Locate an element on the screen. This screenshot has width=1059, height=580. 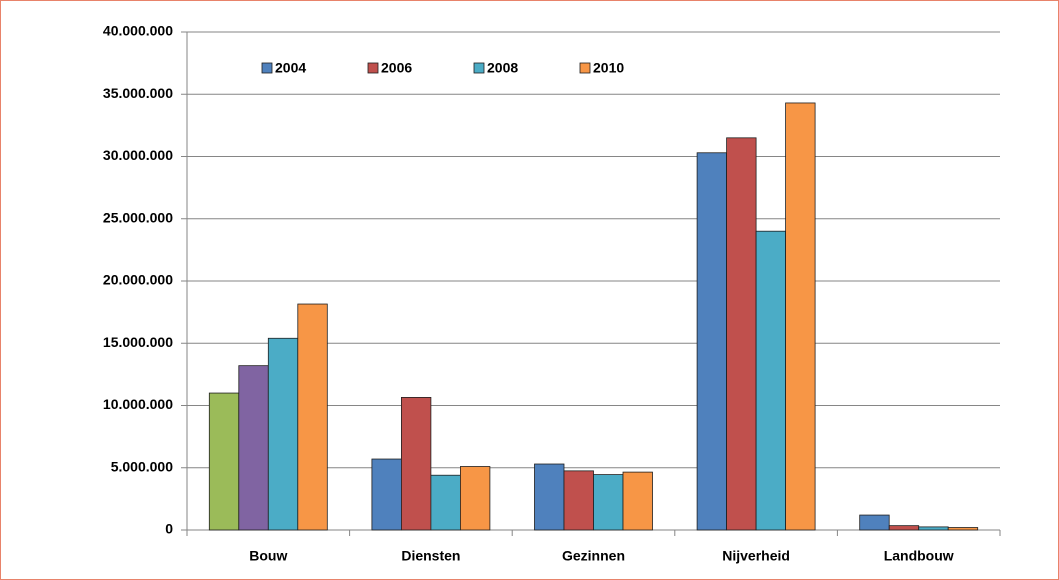
legend-label: 2006 is located at coordinates (396, 68).